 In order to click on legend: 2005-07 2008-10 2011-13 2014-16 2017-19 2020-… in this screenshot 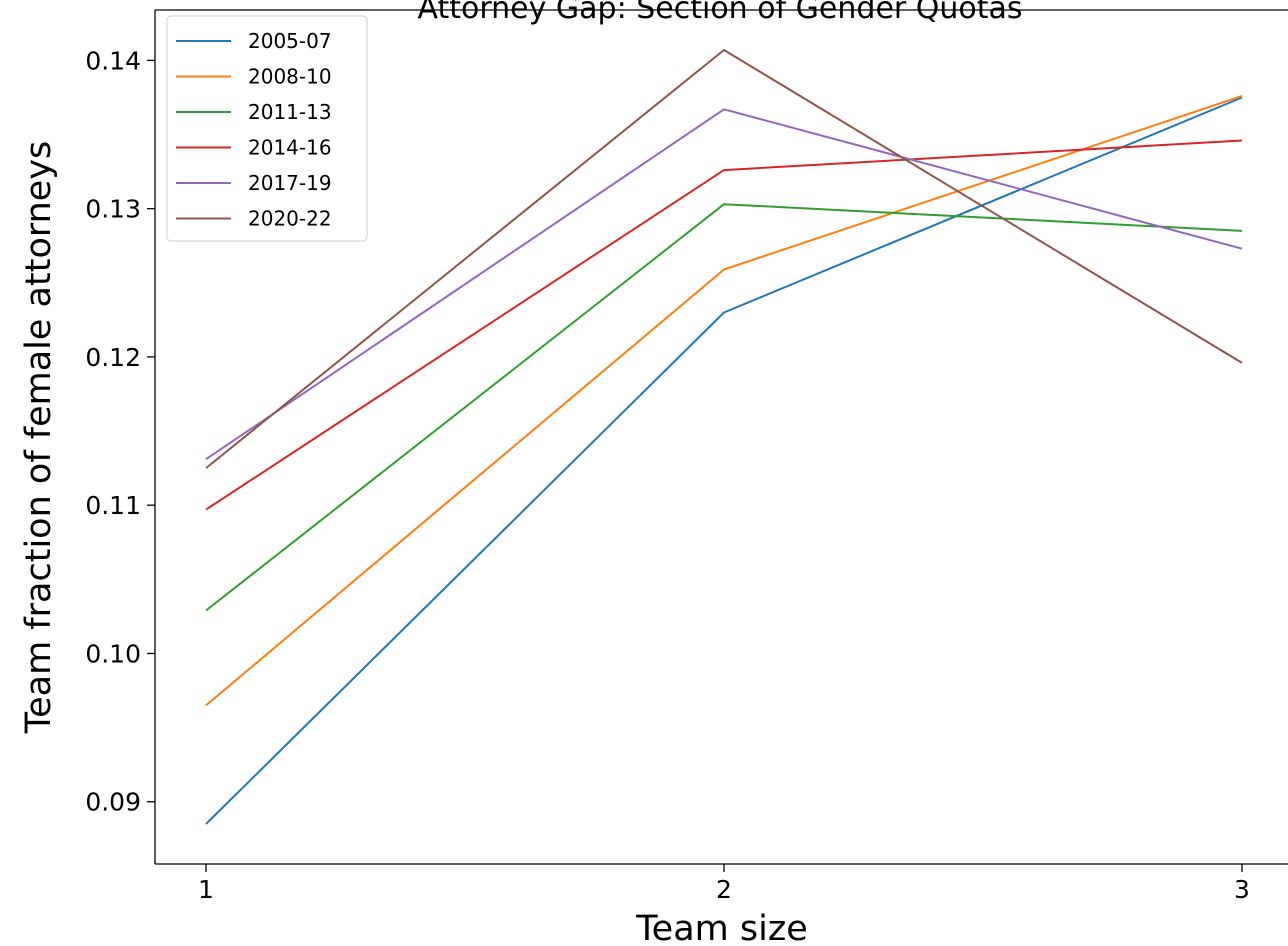, I will do `click(267, 128)`.